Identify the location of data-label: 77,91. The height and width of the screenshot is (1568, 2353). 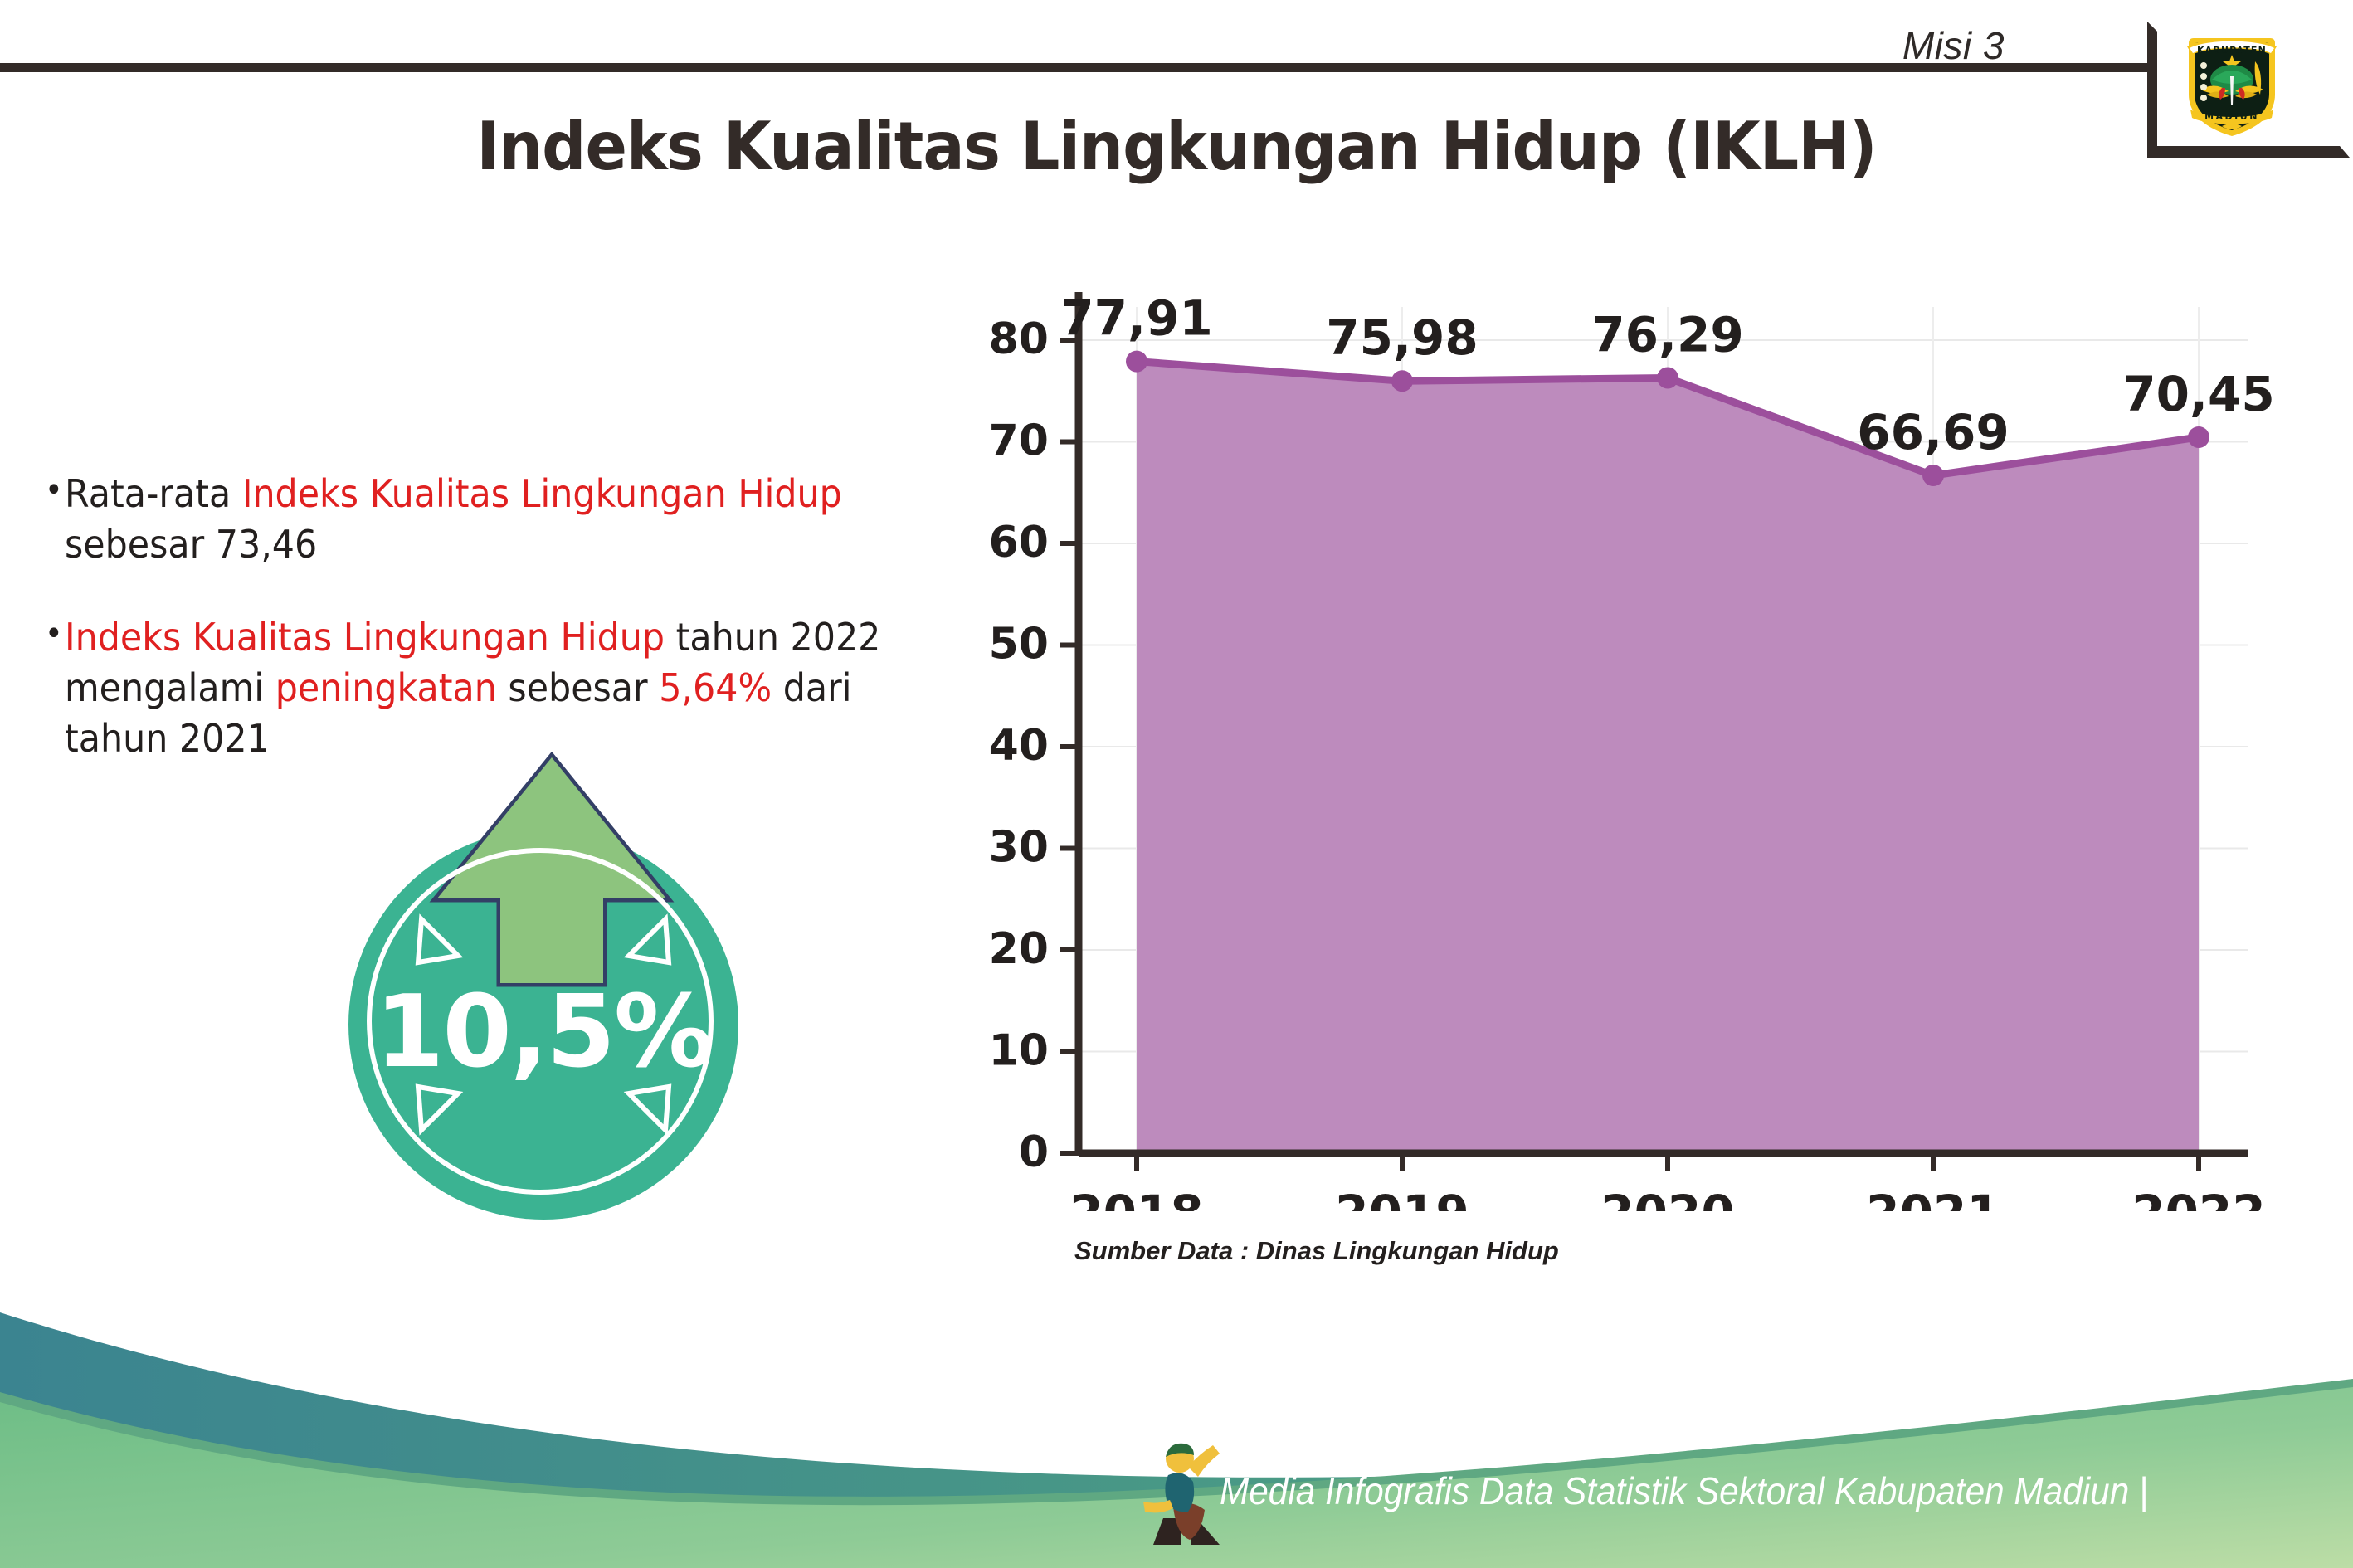
(1136, 318).